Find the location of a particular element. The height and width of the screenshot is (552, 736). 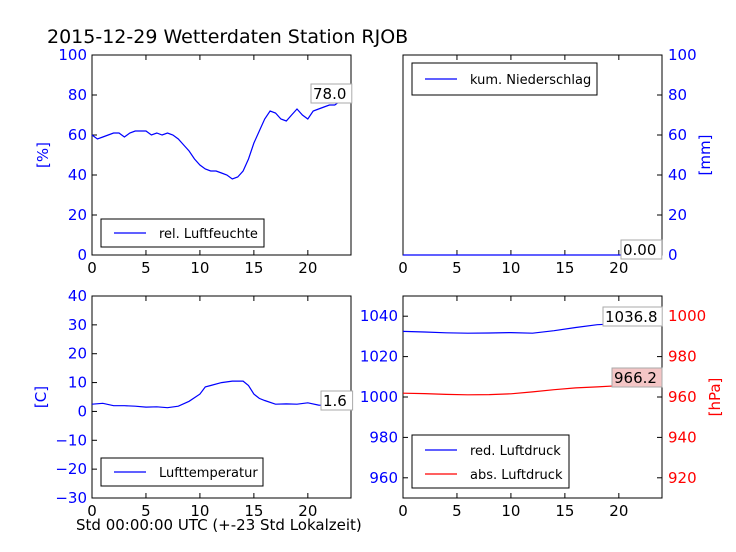

y-tick-label: 1020 is located at coordinates (379, 357).